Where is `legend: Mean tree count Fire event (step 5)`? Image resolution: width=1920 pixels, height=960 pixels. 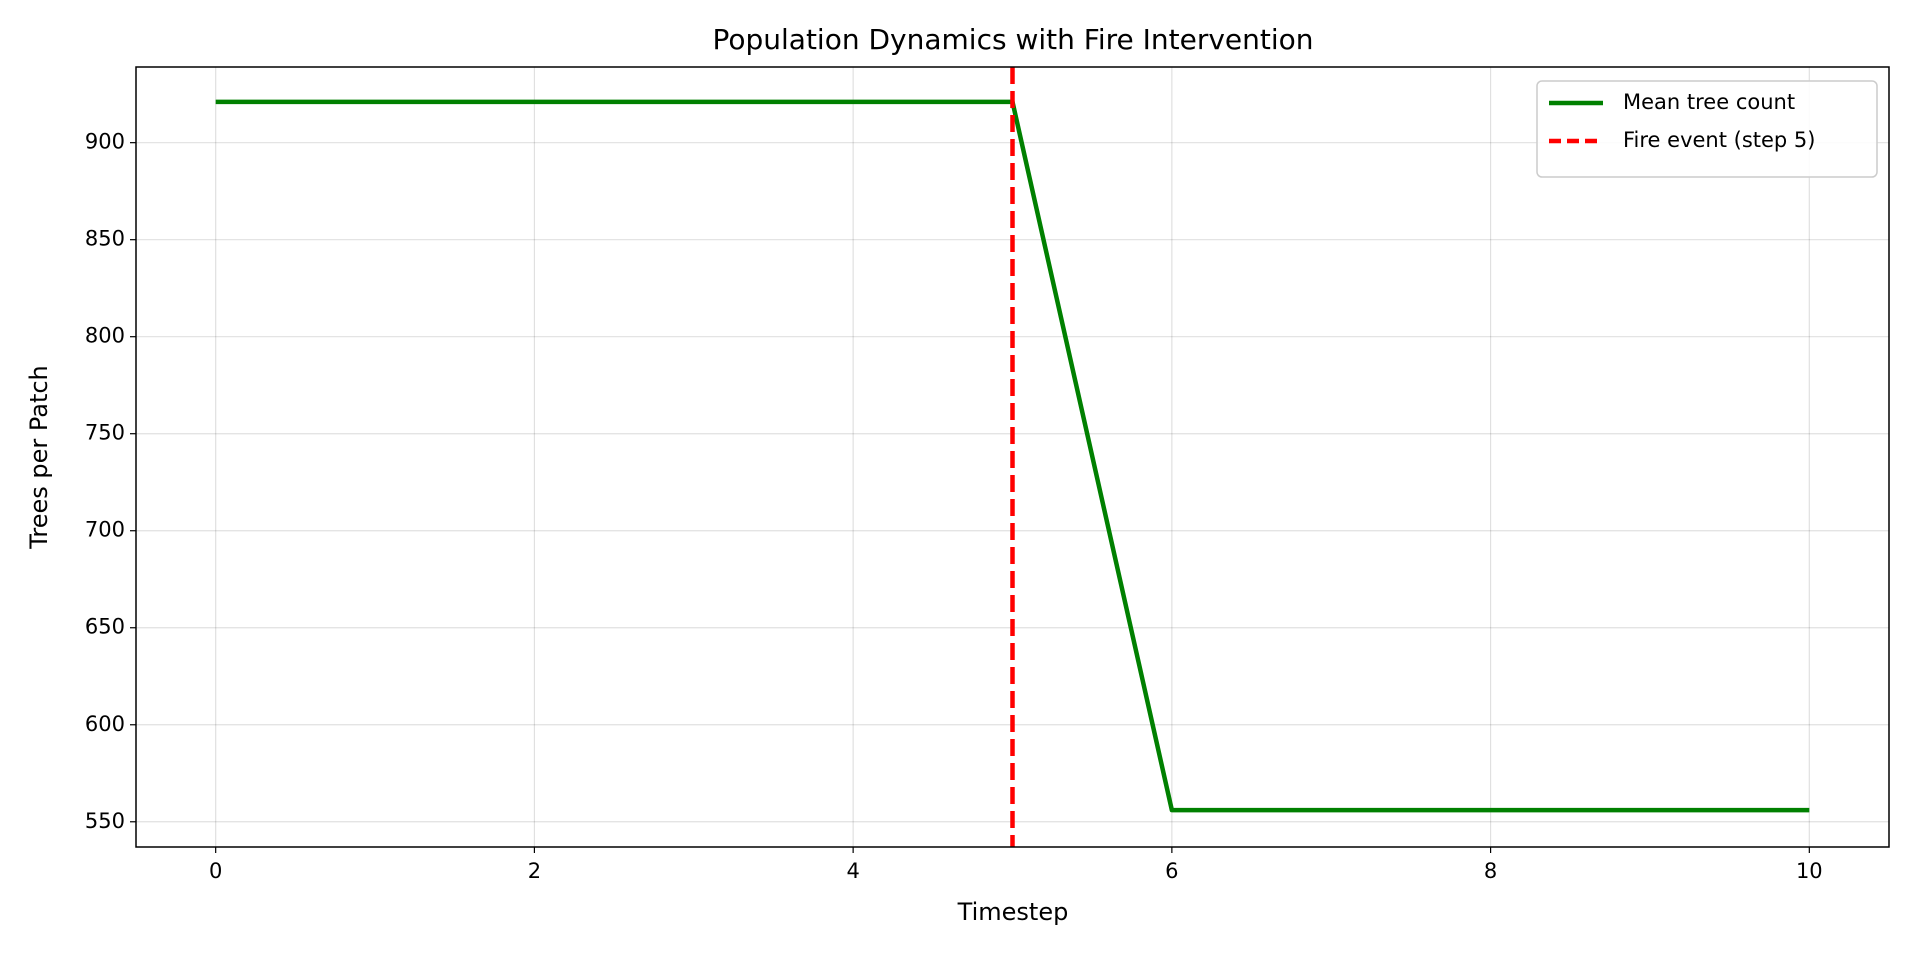
legend: Mean tree count Fire event (step 5) is located at coordinates (1707, 129).